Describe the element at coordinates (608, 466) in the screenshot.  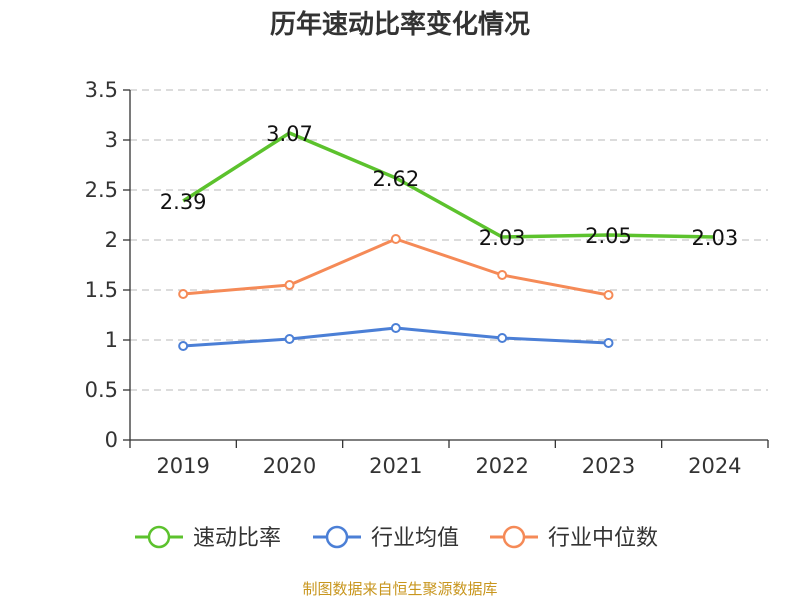
I see `x-tick-label: 2023` at that location.